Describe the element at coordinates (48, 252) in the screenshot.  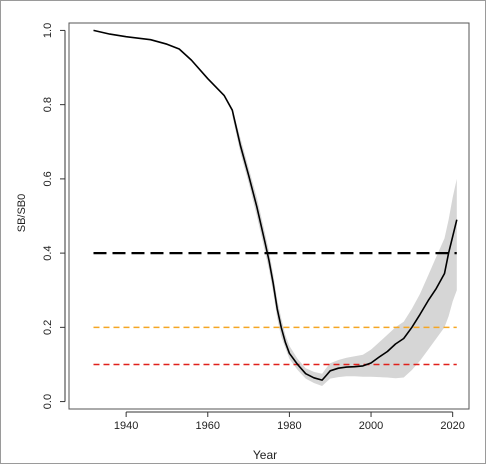
I see `y-tick-label-2: 0.4` at that location.